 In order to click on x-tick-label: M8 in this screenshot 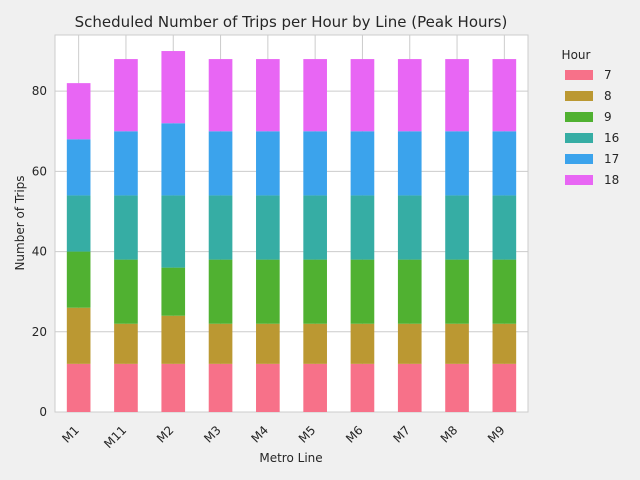, I will do `click(449, 434)`.